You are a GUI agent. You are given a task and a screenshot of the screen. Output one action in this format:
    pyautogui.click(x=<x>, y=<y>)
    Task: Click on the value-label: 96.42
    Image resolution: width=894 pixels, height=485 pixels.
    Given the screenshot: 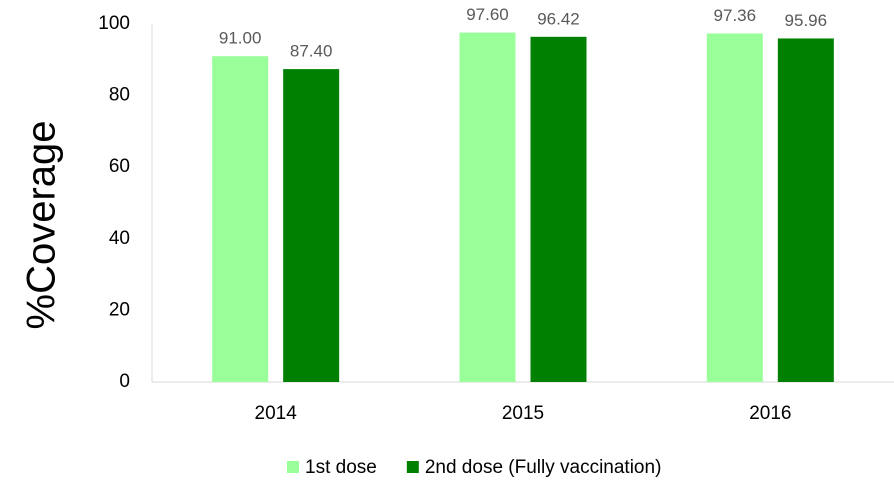 What is the action you would take?
    pyautogui.click(x=558, y=18)
    